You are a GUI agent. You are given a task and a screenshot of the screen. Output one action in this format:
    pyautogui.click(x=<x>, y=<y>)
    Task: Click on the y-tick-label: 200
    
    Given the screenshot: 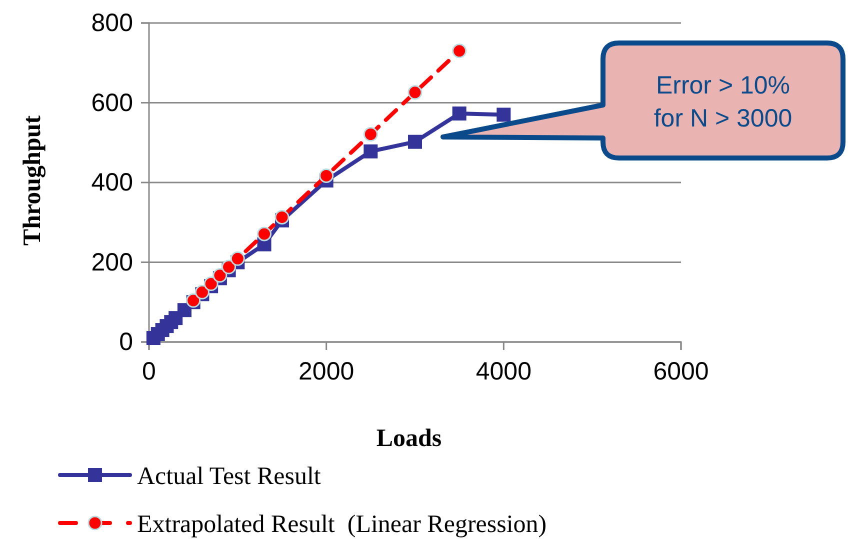 What is the action you would take?
    pyautogui.click(x=112, y=262)
    